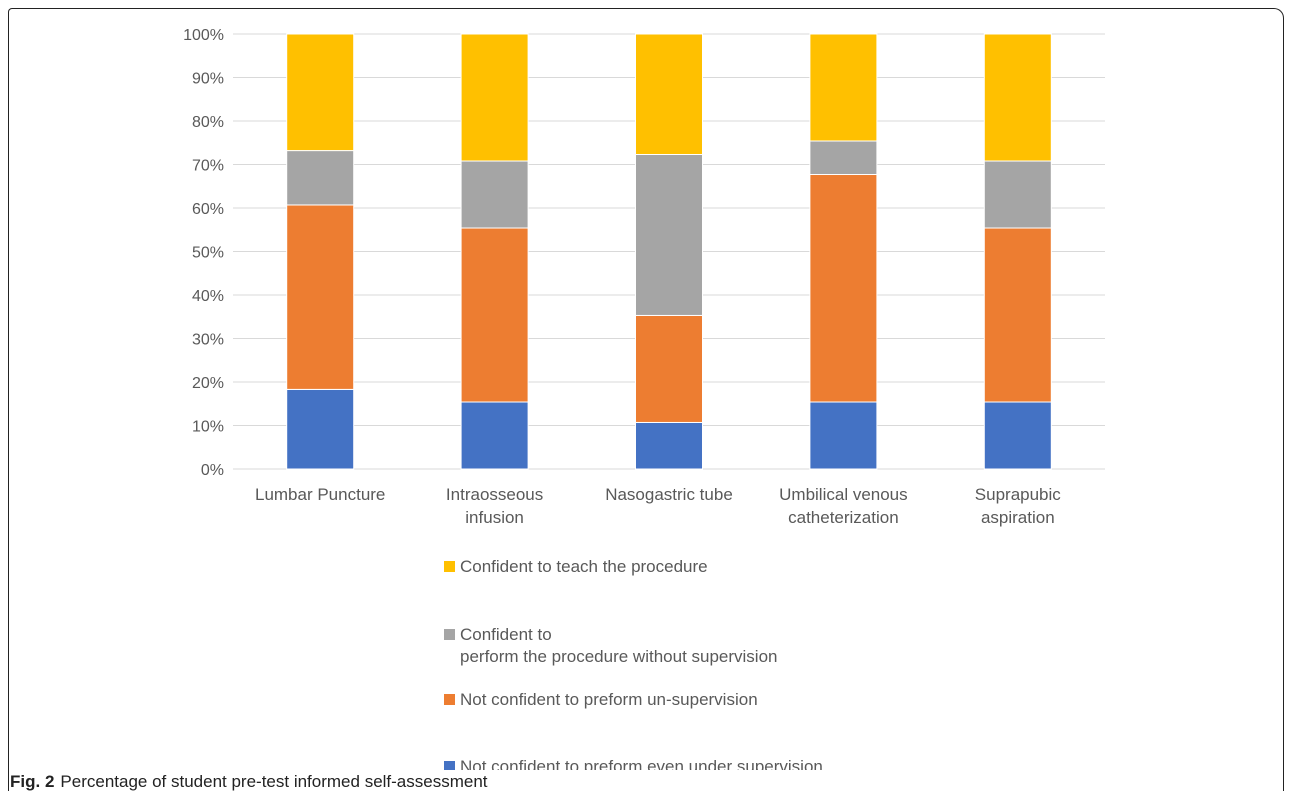 Image resolution: width=1292 pixels, height=808 pixels. What do you see at coordinates (494, 494) in the screenshot?
I see `x-category-label: Intraosseous` at bounding box center [494, 494].